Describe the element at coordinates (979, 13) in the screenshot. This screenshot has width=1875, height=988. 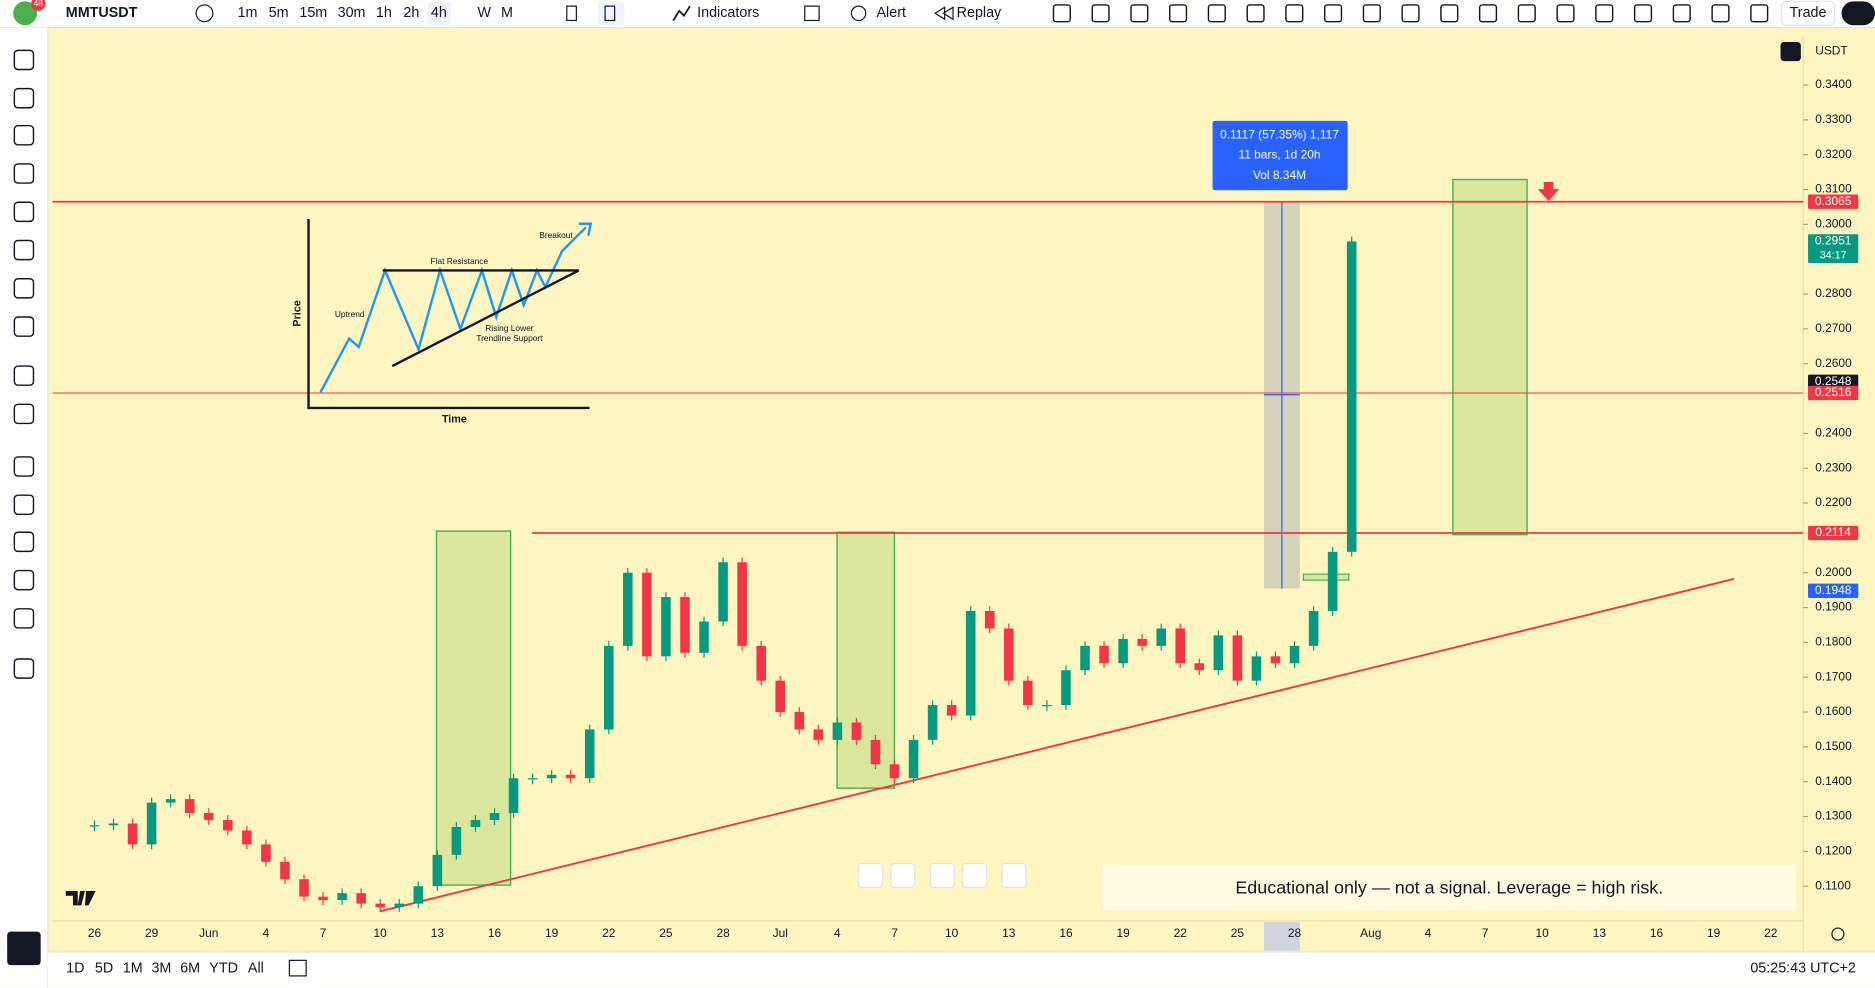
I see `replay-button: Replay` at that location.